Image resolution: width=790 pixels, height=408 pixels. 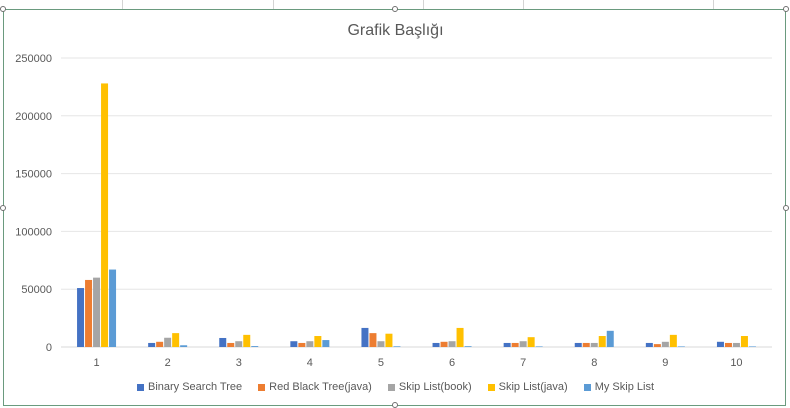 I want to click on resize-handle-top, so click(x=395, y=9).